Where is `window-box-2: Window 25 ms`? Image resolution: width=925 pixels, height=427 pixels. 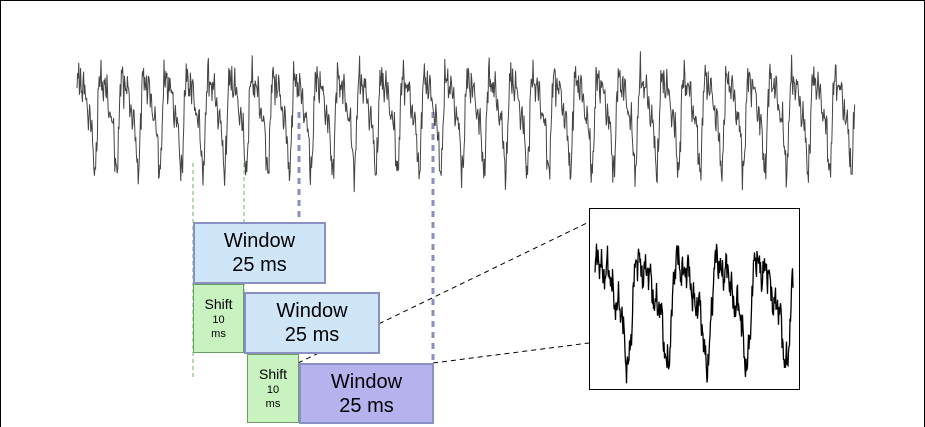 window-box-2: Window 25 ms is located at coordinates (312, 323).